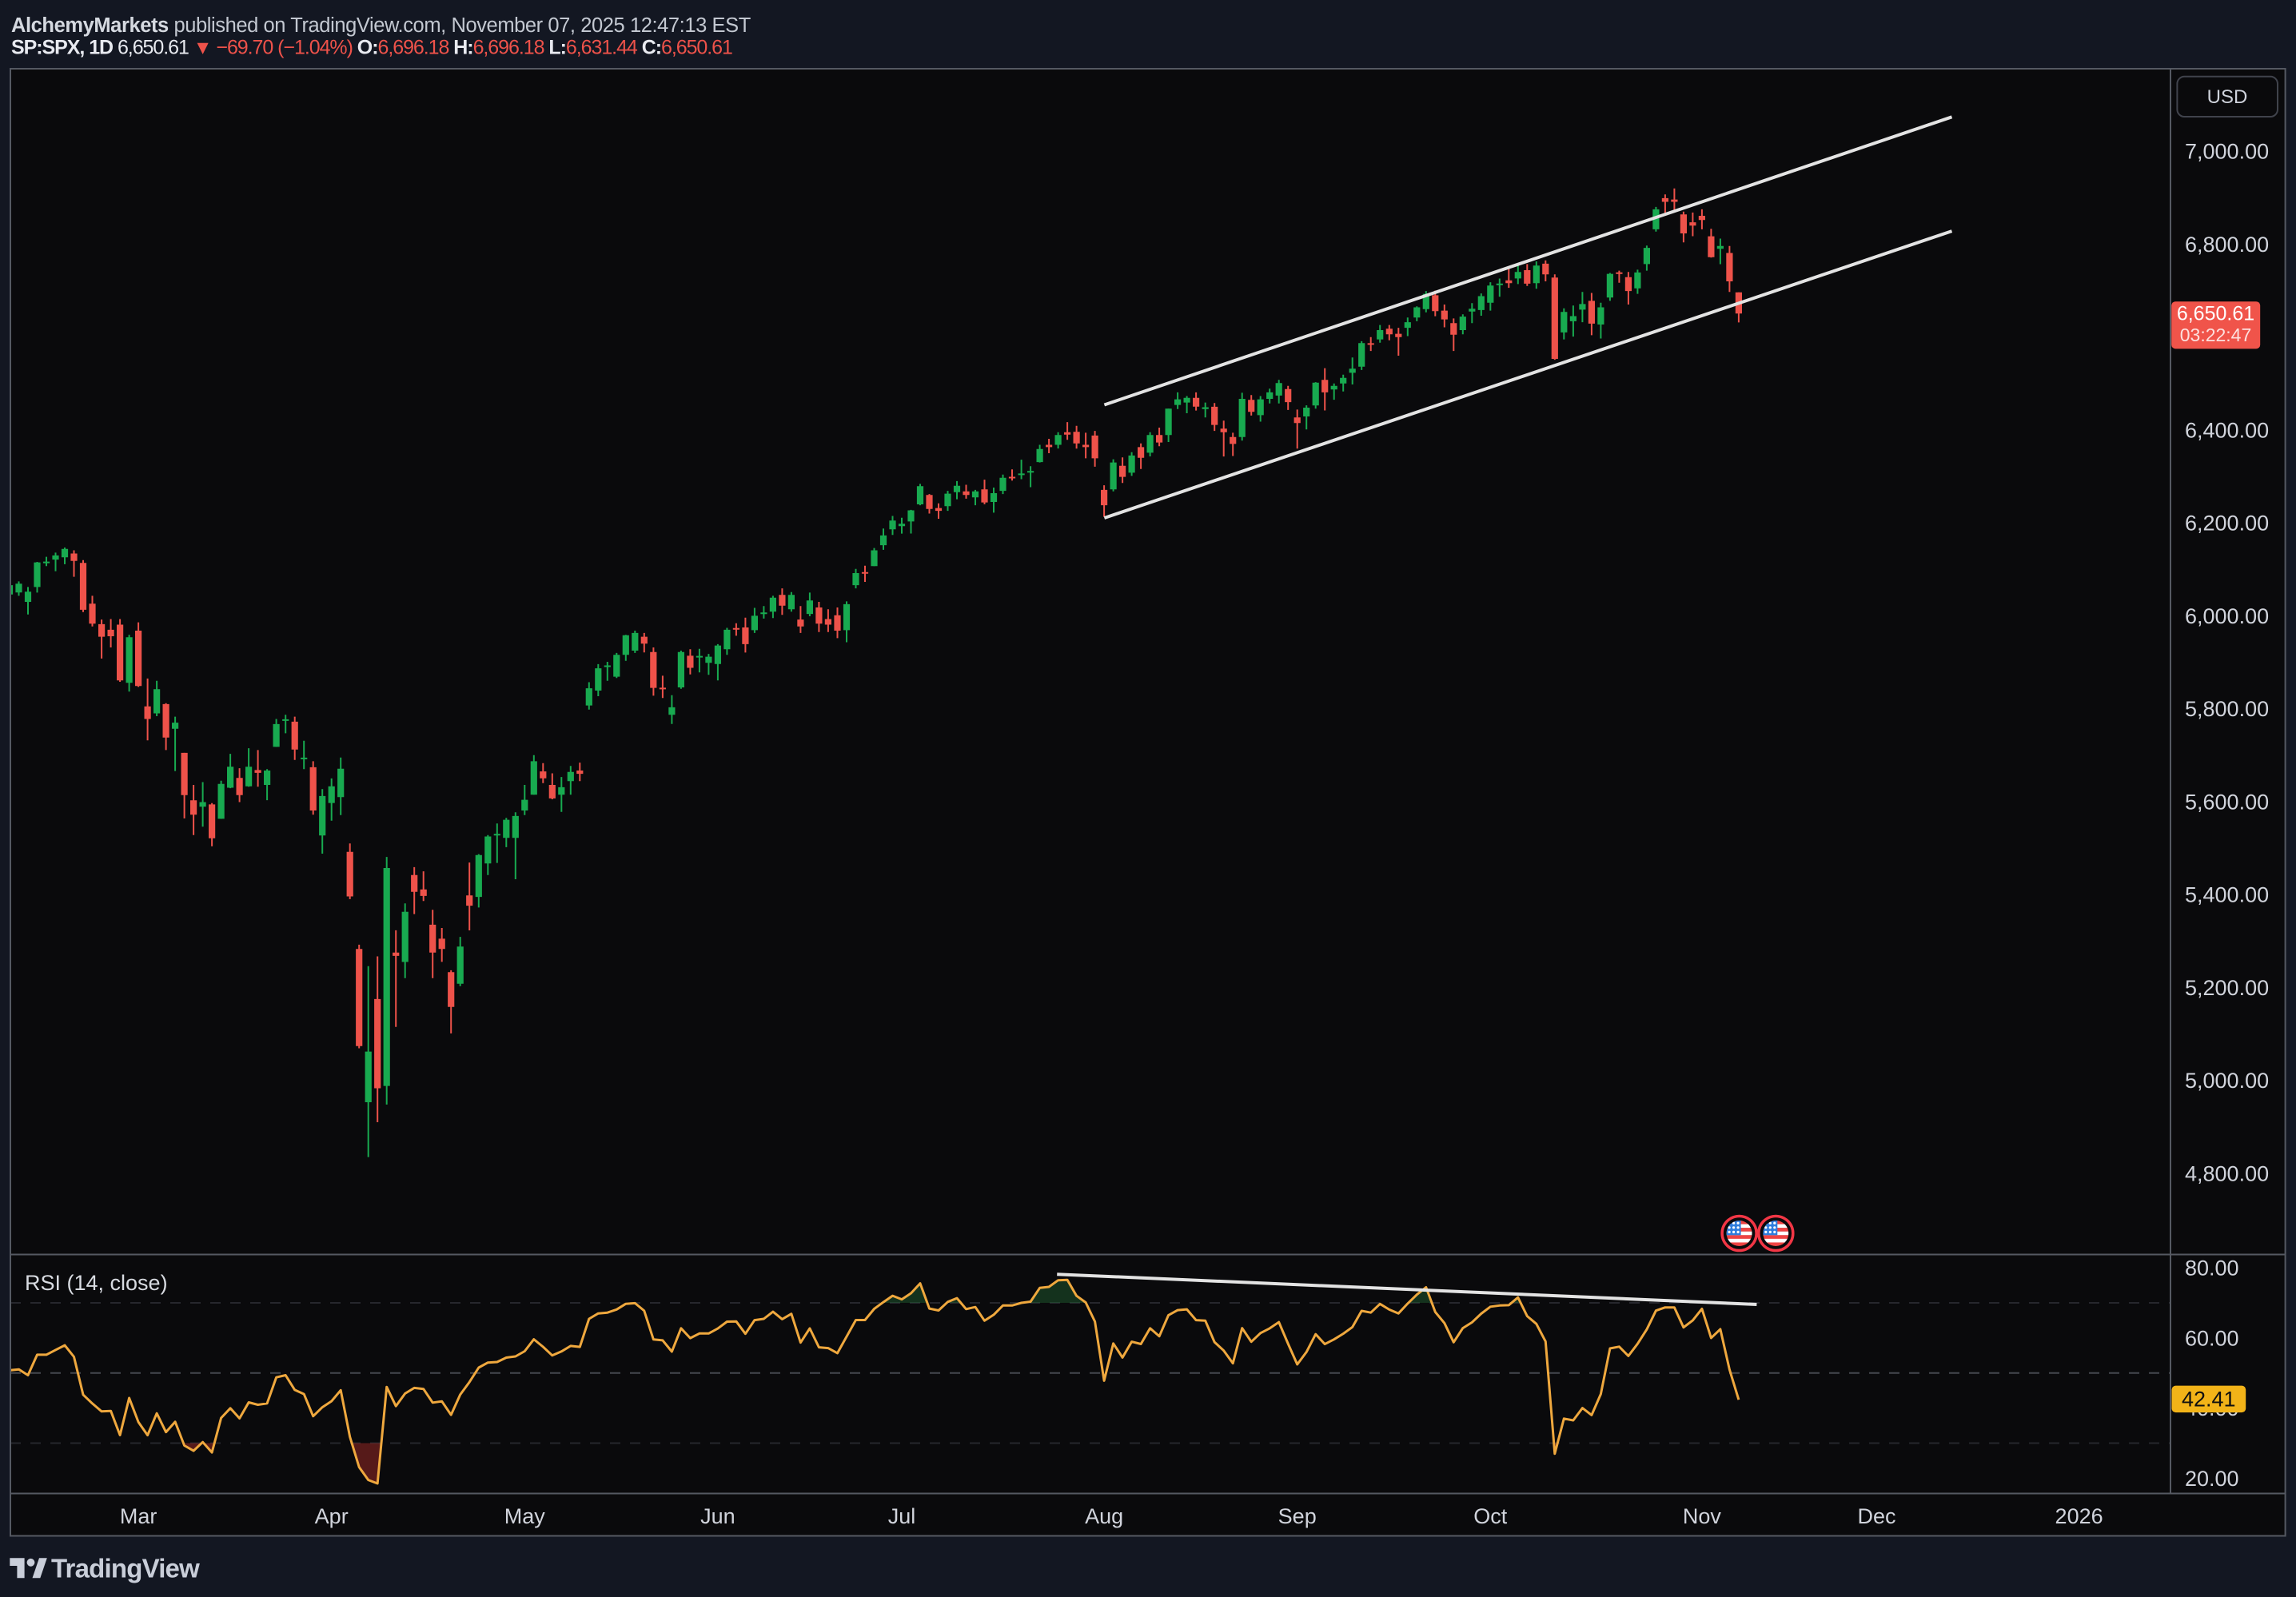  Describe the element at coordinates (332, 1516) in the screenshot. I see `svg-text: Apr` at that location.